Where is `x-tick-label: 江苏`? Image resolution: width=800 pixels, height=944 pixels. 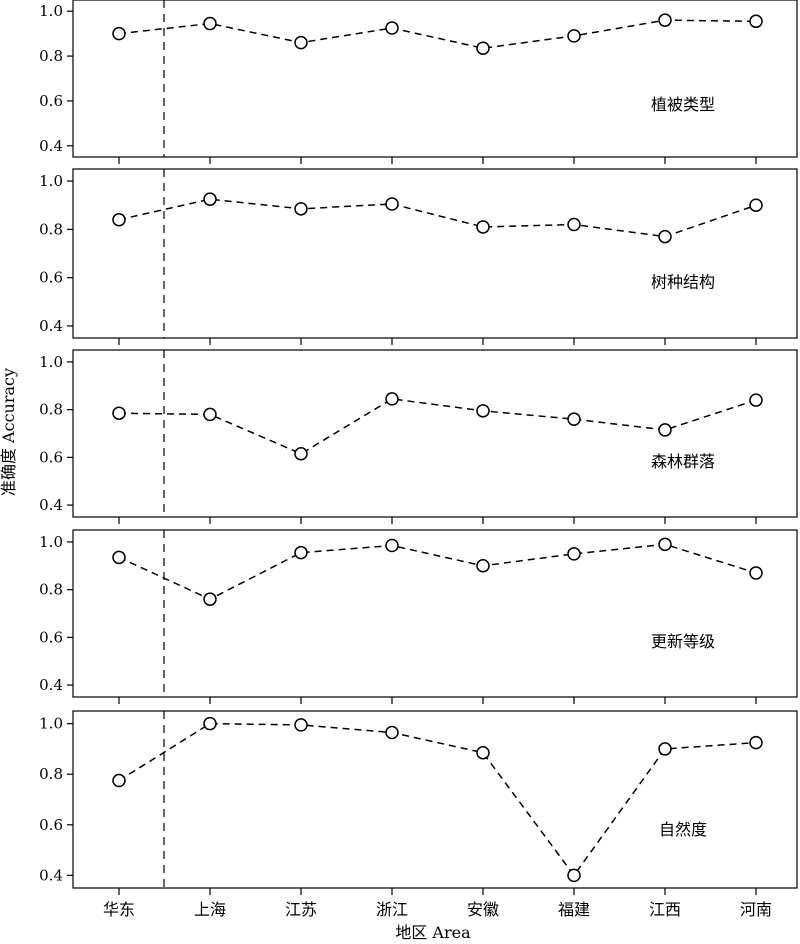
x-tick-label: 江苏 is located at coordinates (301, 909).